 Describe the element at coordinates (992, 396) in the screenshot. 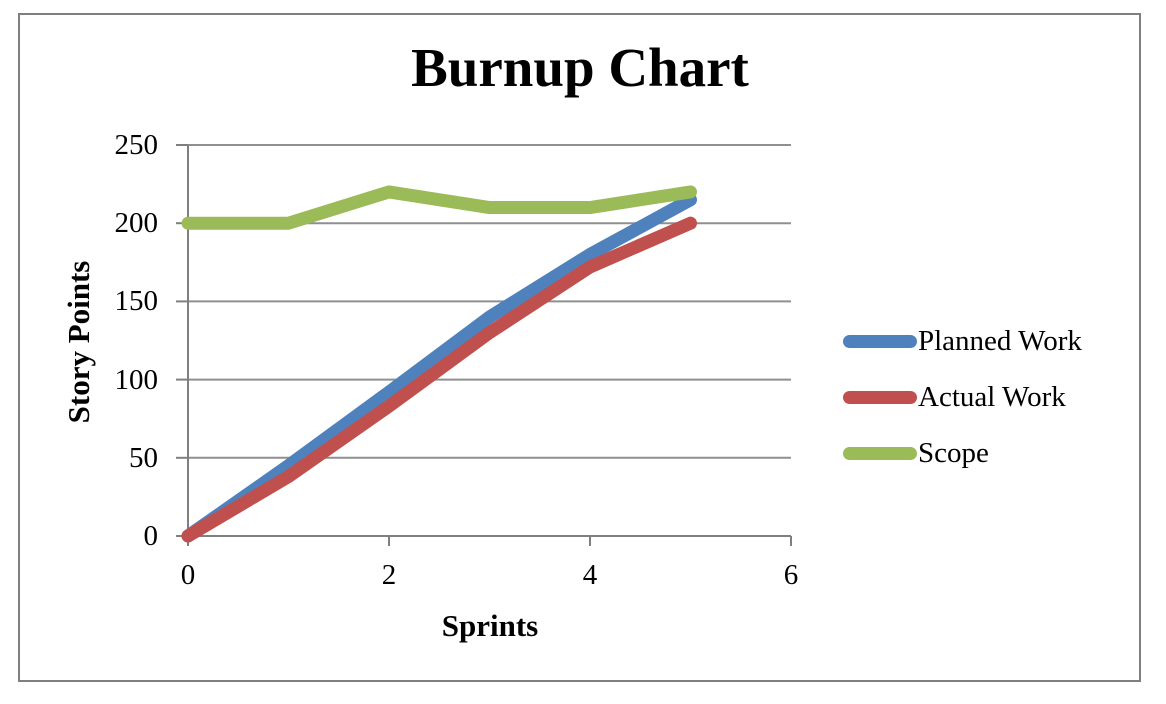

I see `legend-label: Actual Work` at that location.